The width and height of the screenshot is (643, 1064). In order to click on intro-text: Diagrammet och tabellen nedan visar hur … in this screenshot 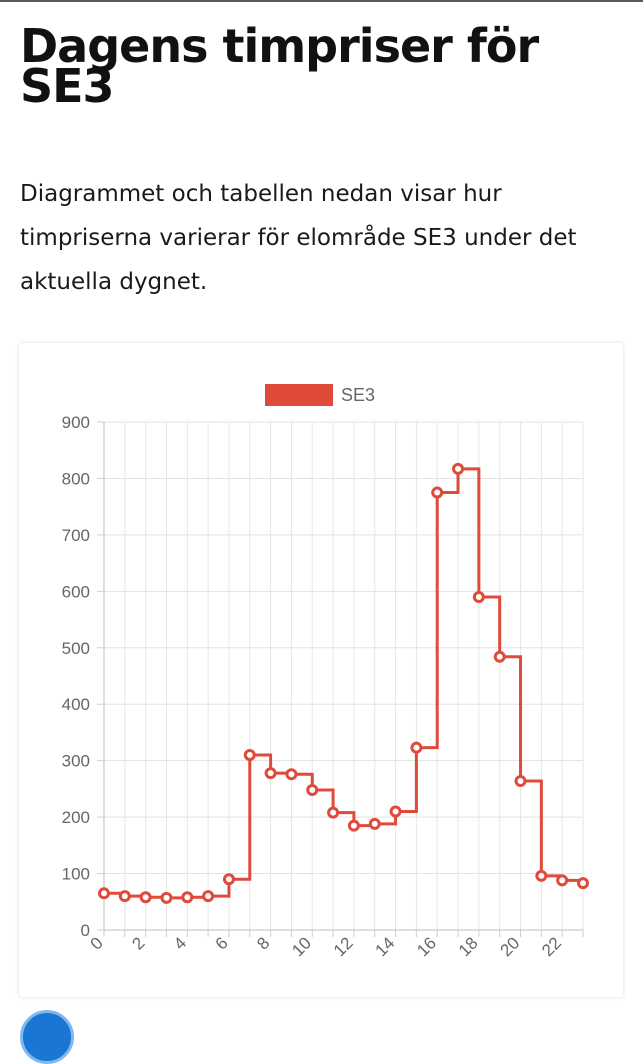, I will do `click(298, 238)`.